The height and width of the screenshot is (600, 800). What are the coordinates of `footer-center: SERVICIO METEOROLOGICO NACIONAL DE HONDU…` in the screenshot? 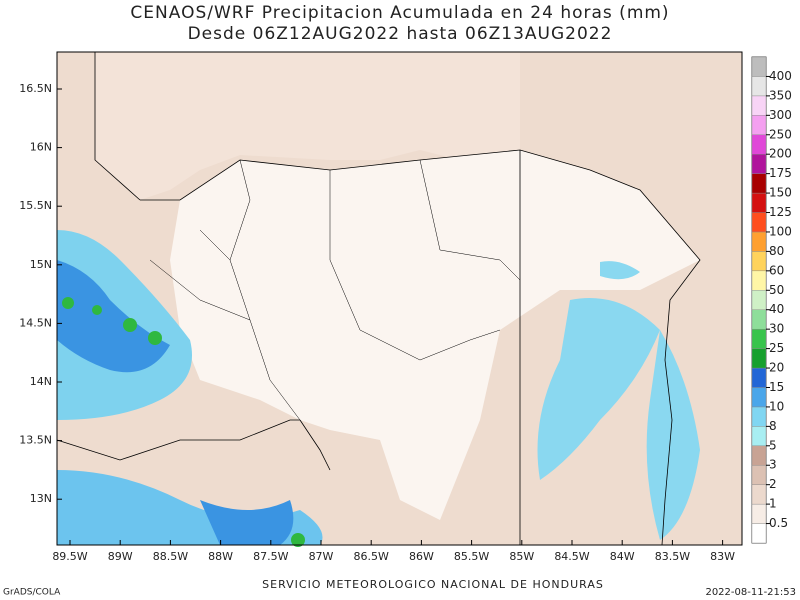 It's located at (433, 584).